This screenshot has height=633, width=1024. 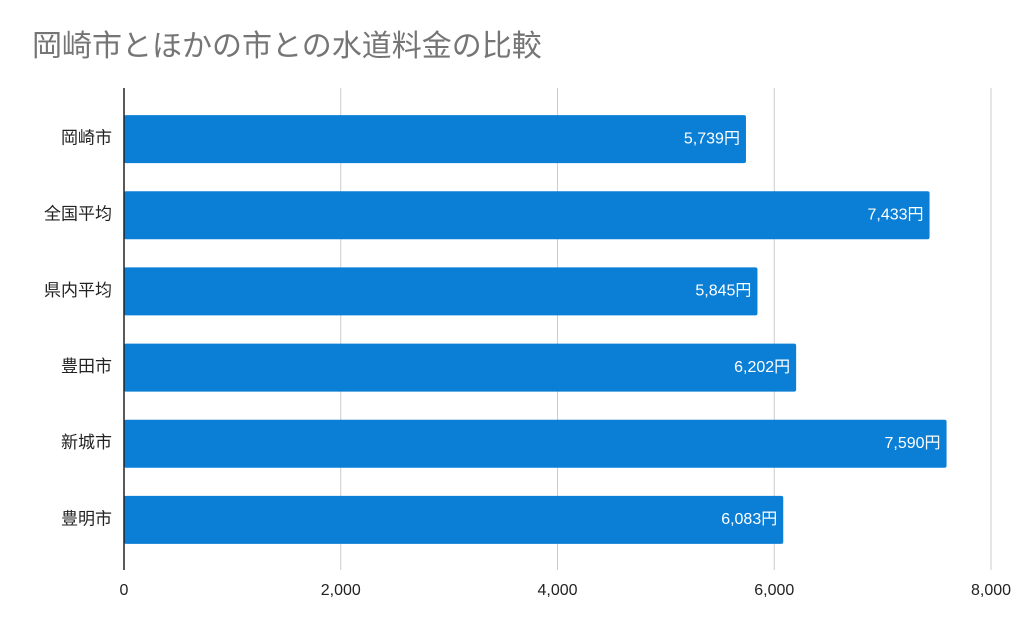 I want to click on value-label: 7,433円, so click(x=896, y=214).